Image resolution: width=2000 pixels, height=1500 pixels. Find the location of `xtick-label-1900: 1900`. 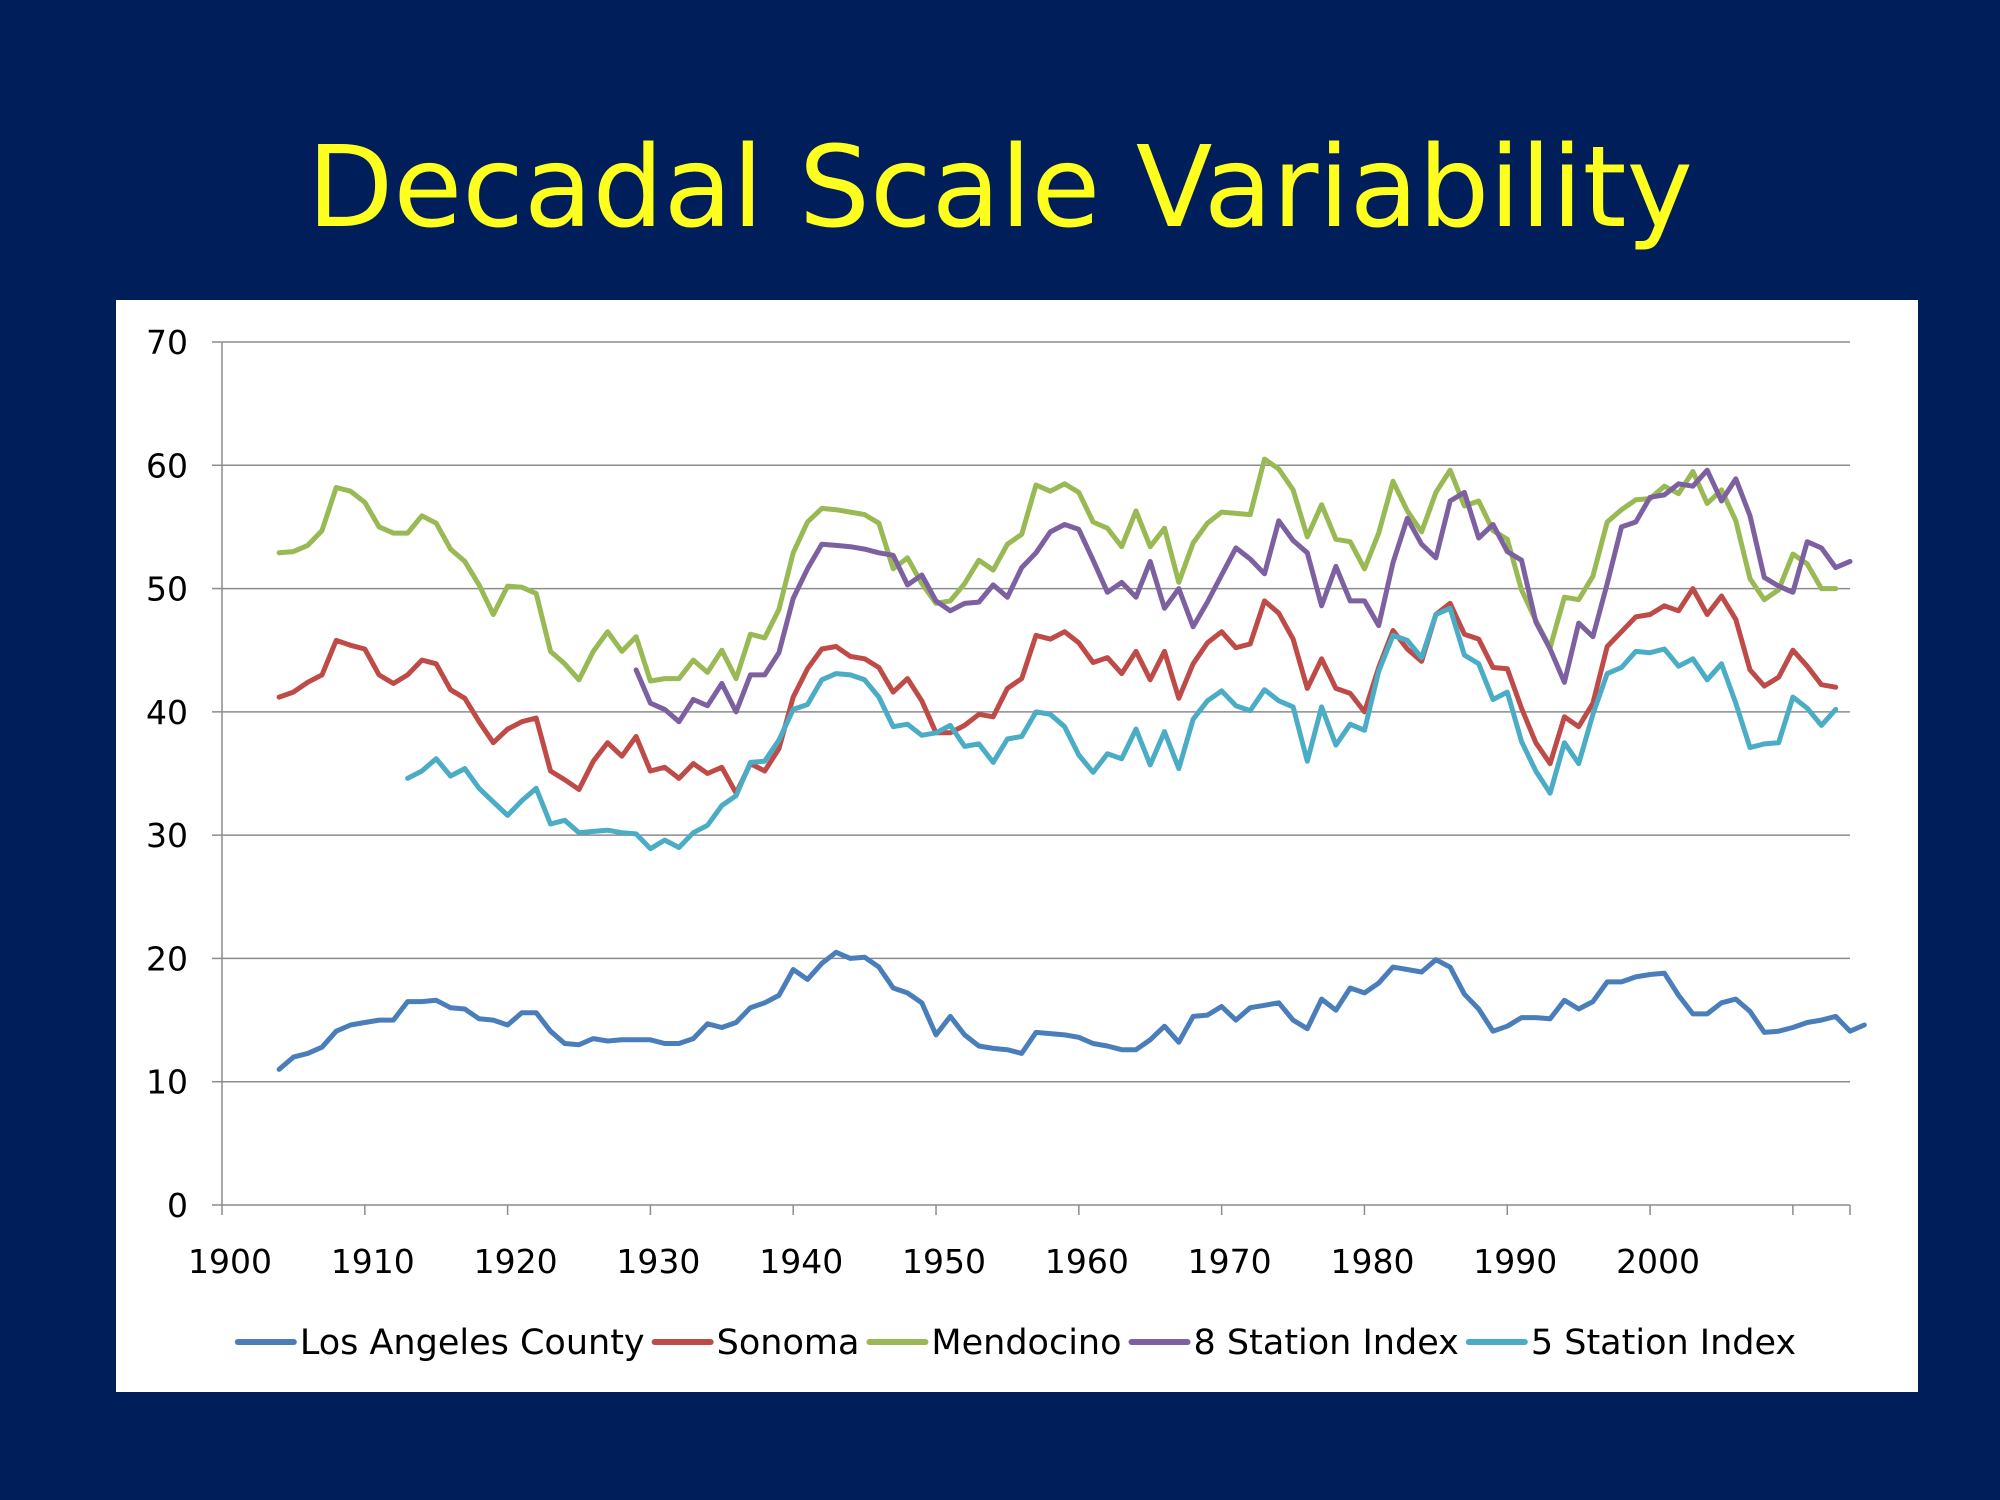

xtick-label-1900: 1900 is located at coordinates (230, 1261).